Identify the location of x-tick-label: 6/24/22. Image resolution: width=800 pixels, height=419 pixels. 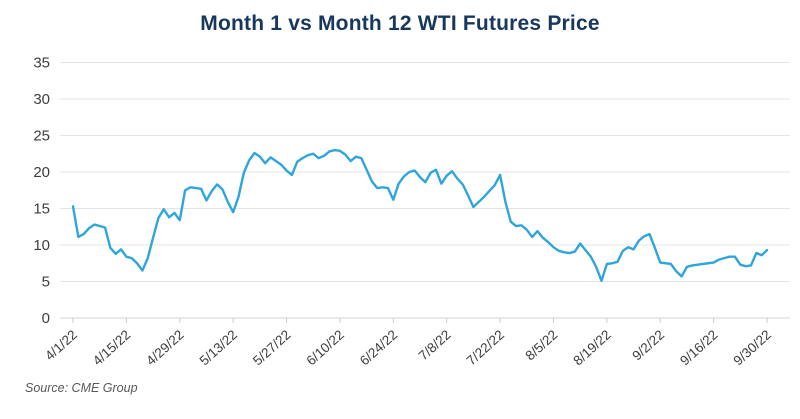
(379, 347).